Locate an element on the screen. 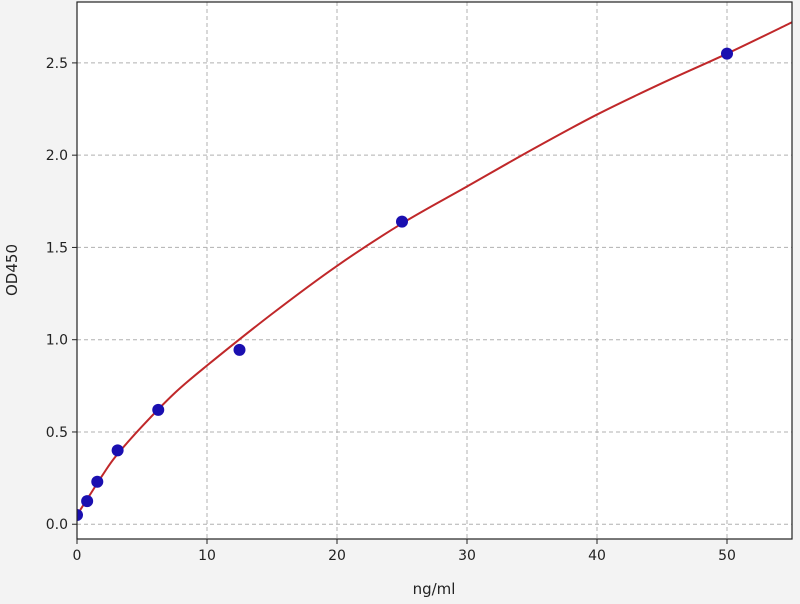 The height and width of the screenshot is (604, 800). y-axis-label: OD450 is located at coordinates (12, 270).